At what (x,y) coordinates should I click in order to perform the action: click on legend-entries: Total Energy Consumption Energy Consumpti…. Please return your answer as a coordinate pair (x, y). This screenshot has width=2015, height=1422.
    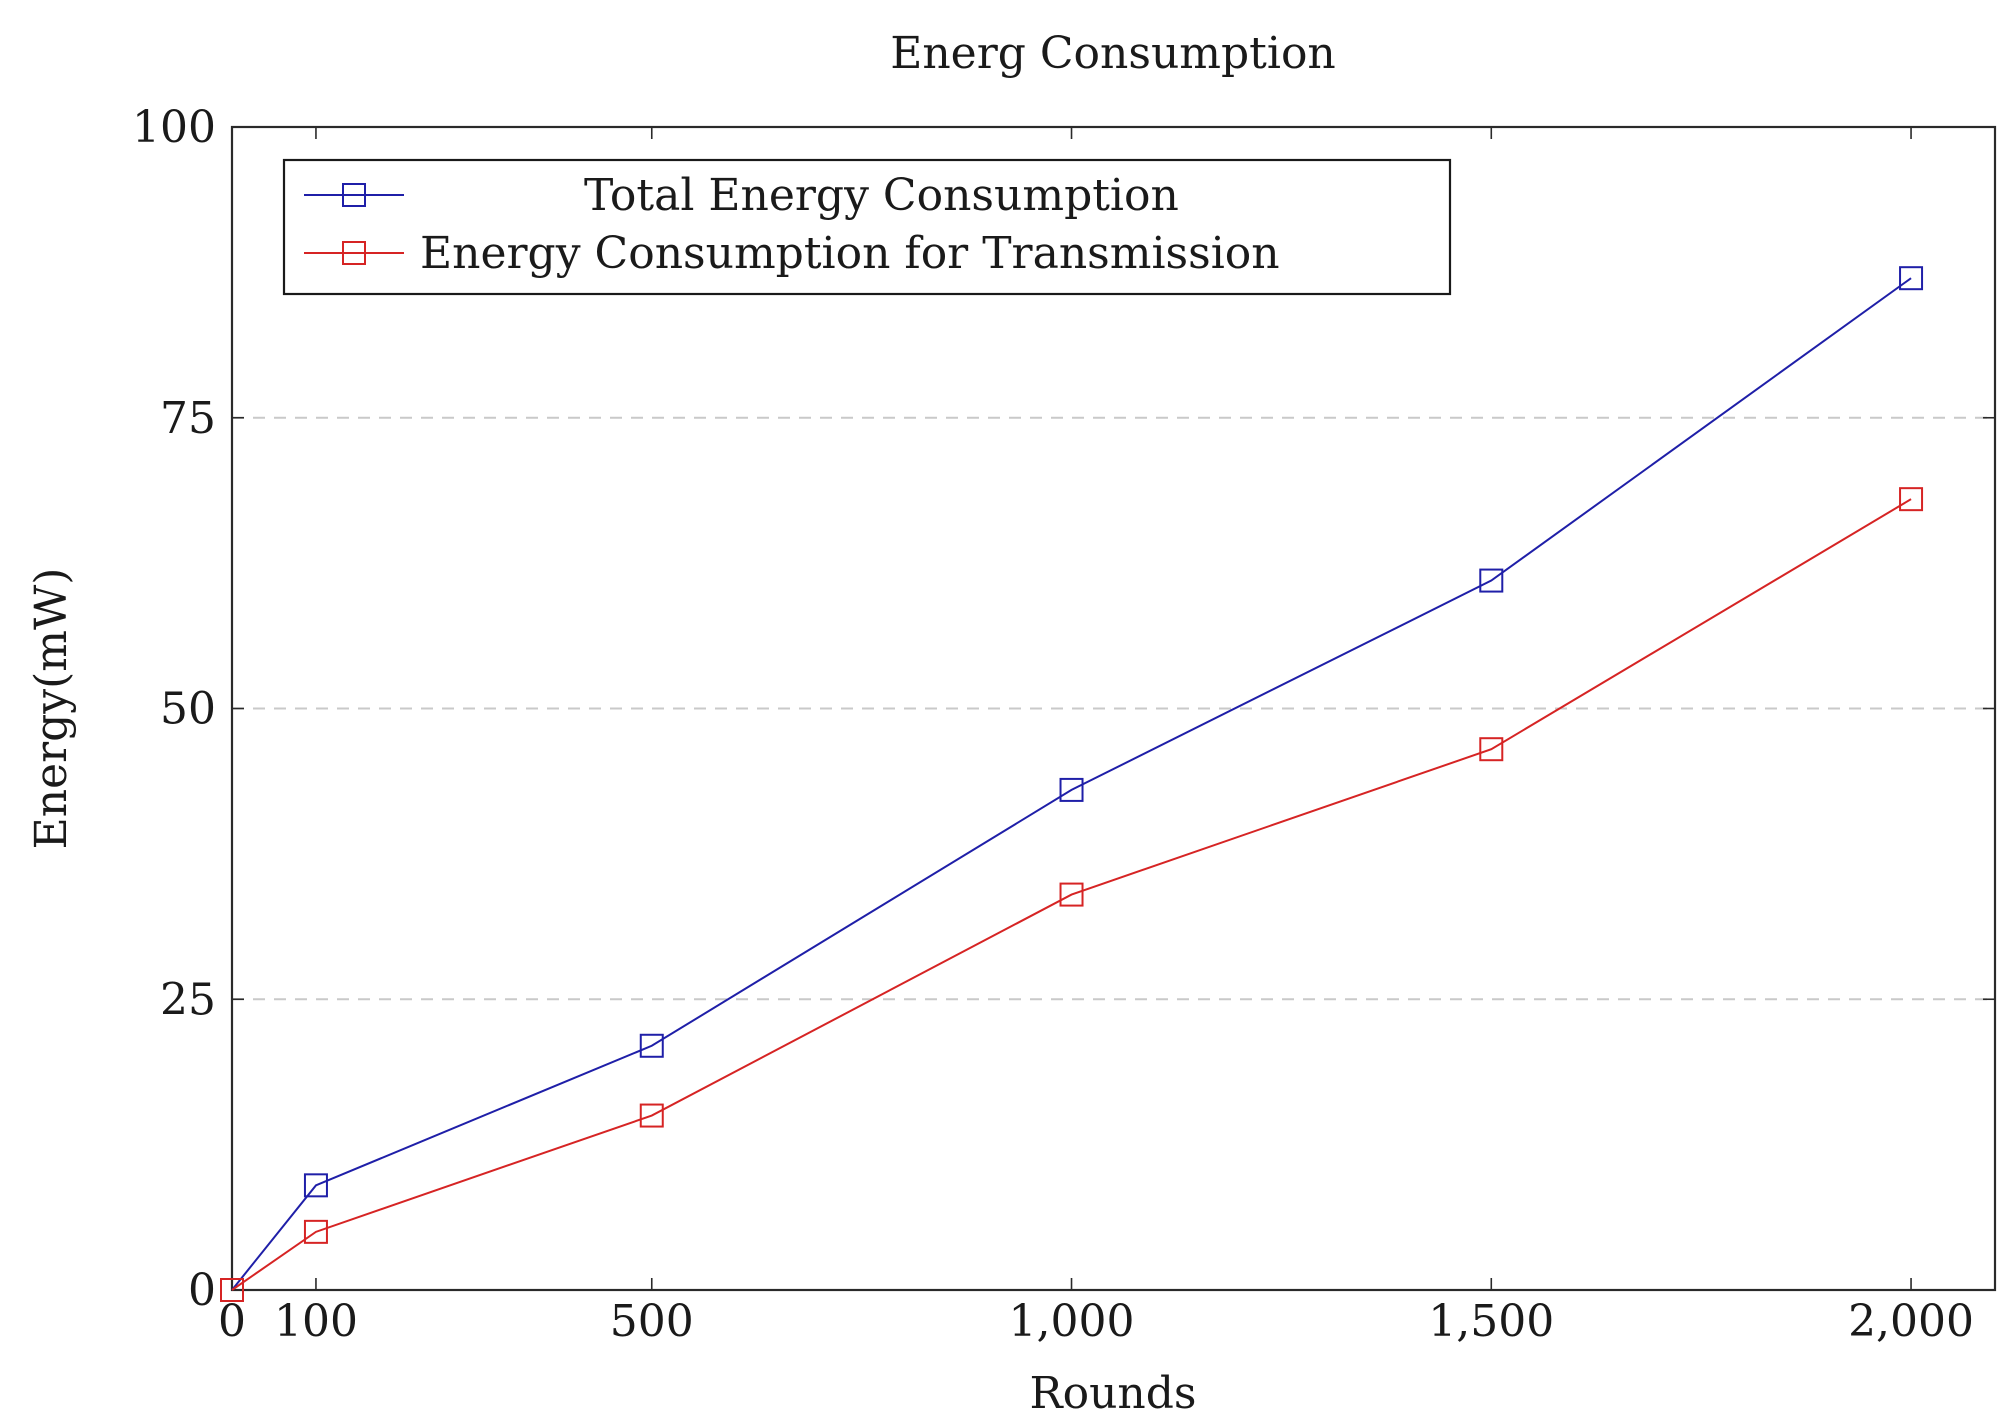
    Looking at the image, I should click on (792, 224).